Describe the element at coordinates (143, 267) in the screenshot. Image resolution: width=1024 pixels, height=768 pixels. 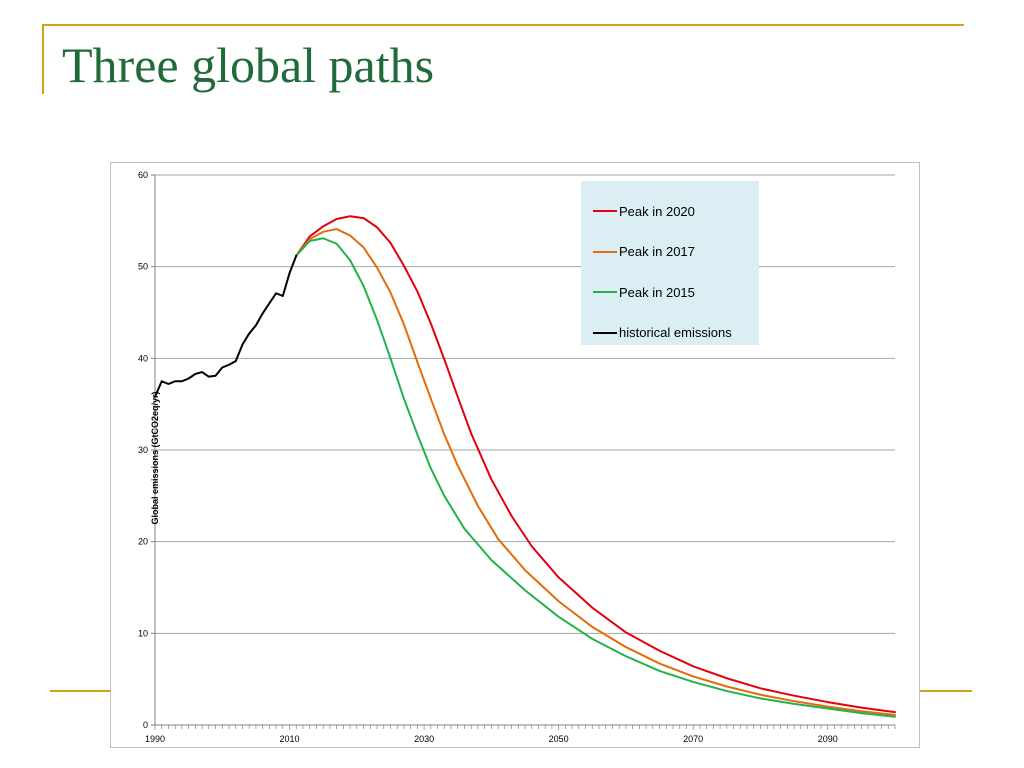
I see `y-tick-label: 50` at that location.